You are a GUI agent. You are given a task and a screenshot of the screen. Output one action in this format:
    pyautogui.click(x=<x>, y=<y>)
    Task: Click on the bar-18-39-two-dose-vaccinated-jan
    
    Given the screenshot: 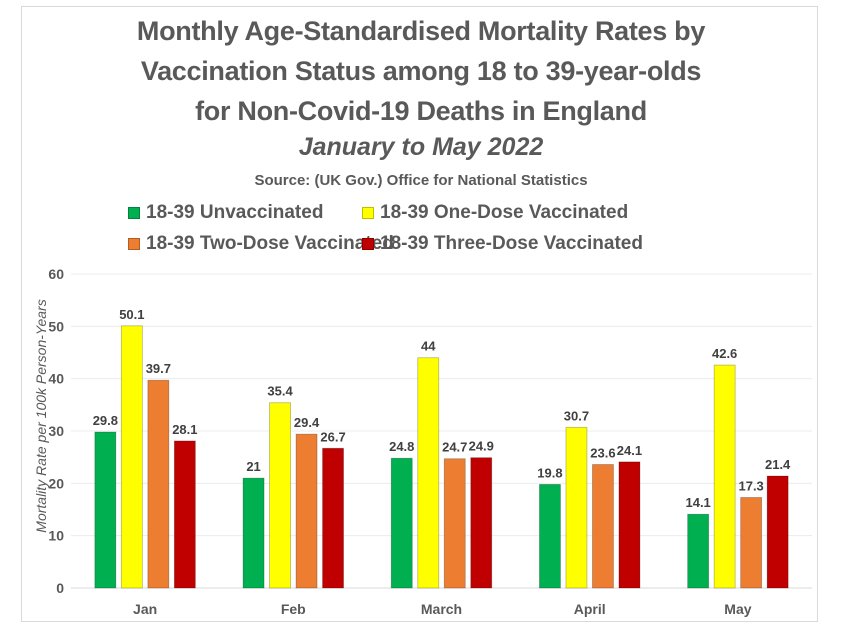 What is the action you would take?
    pyautogui.click(x=158, y=484)
    